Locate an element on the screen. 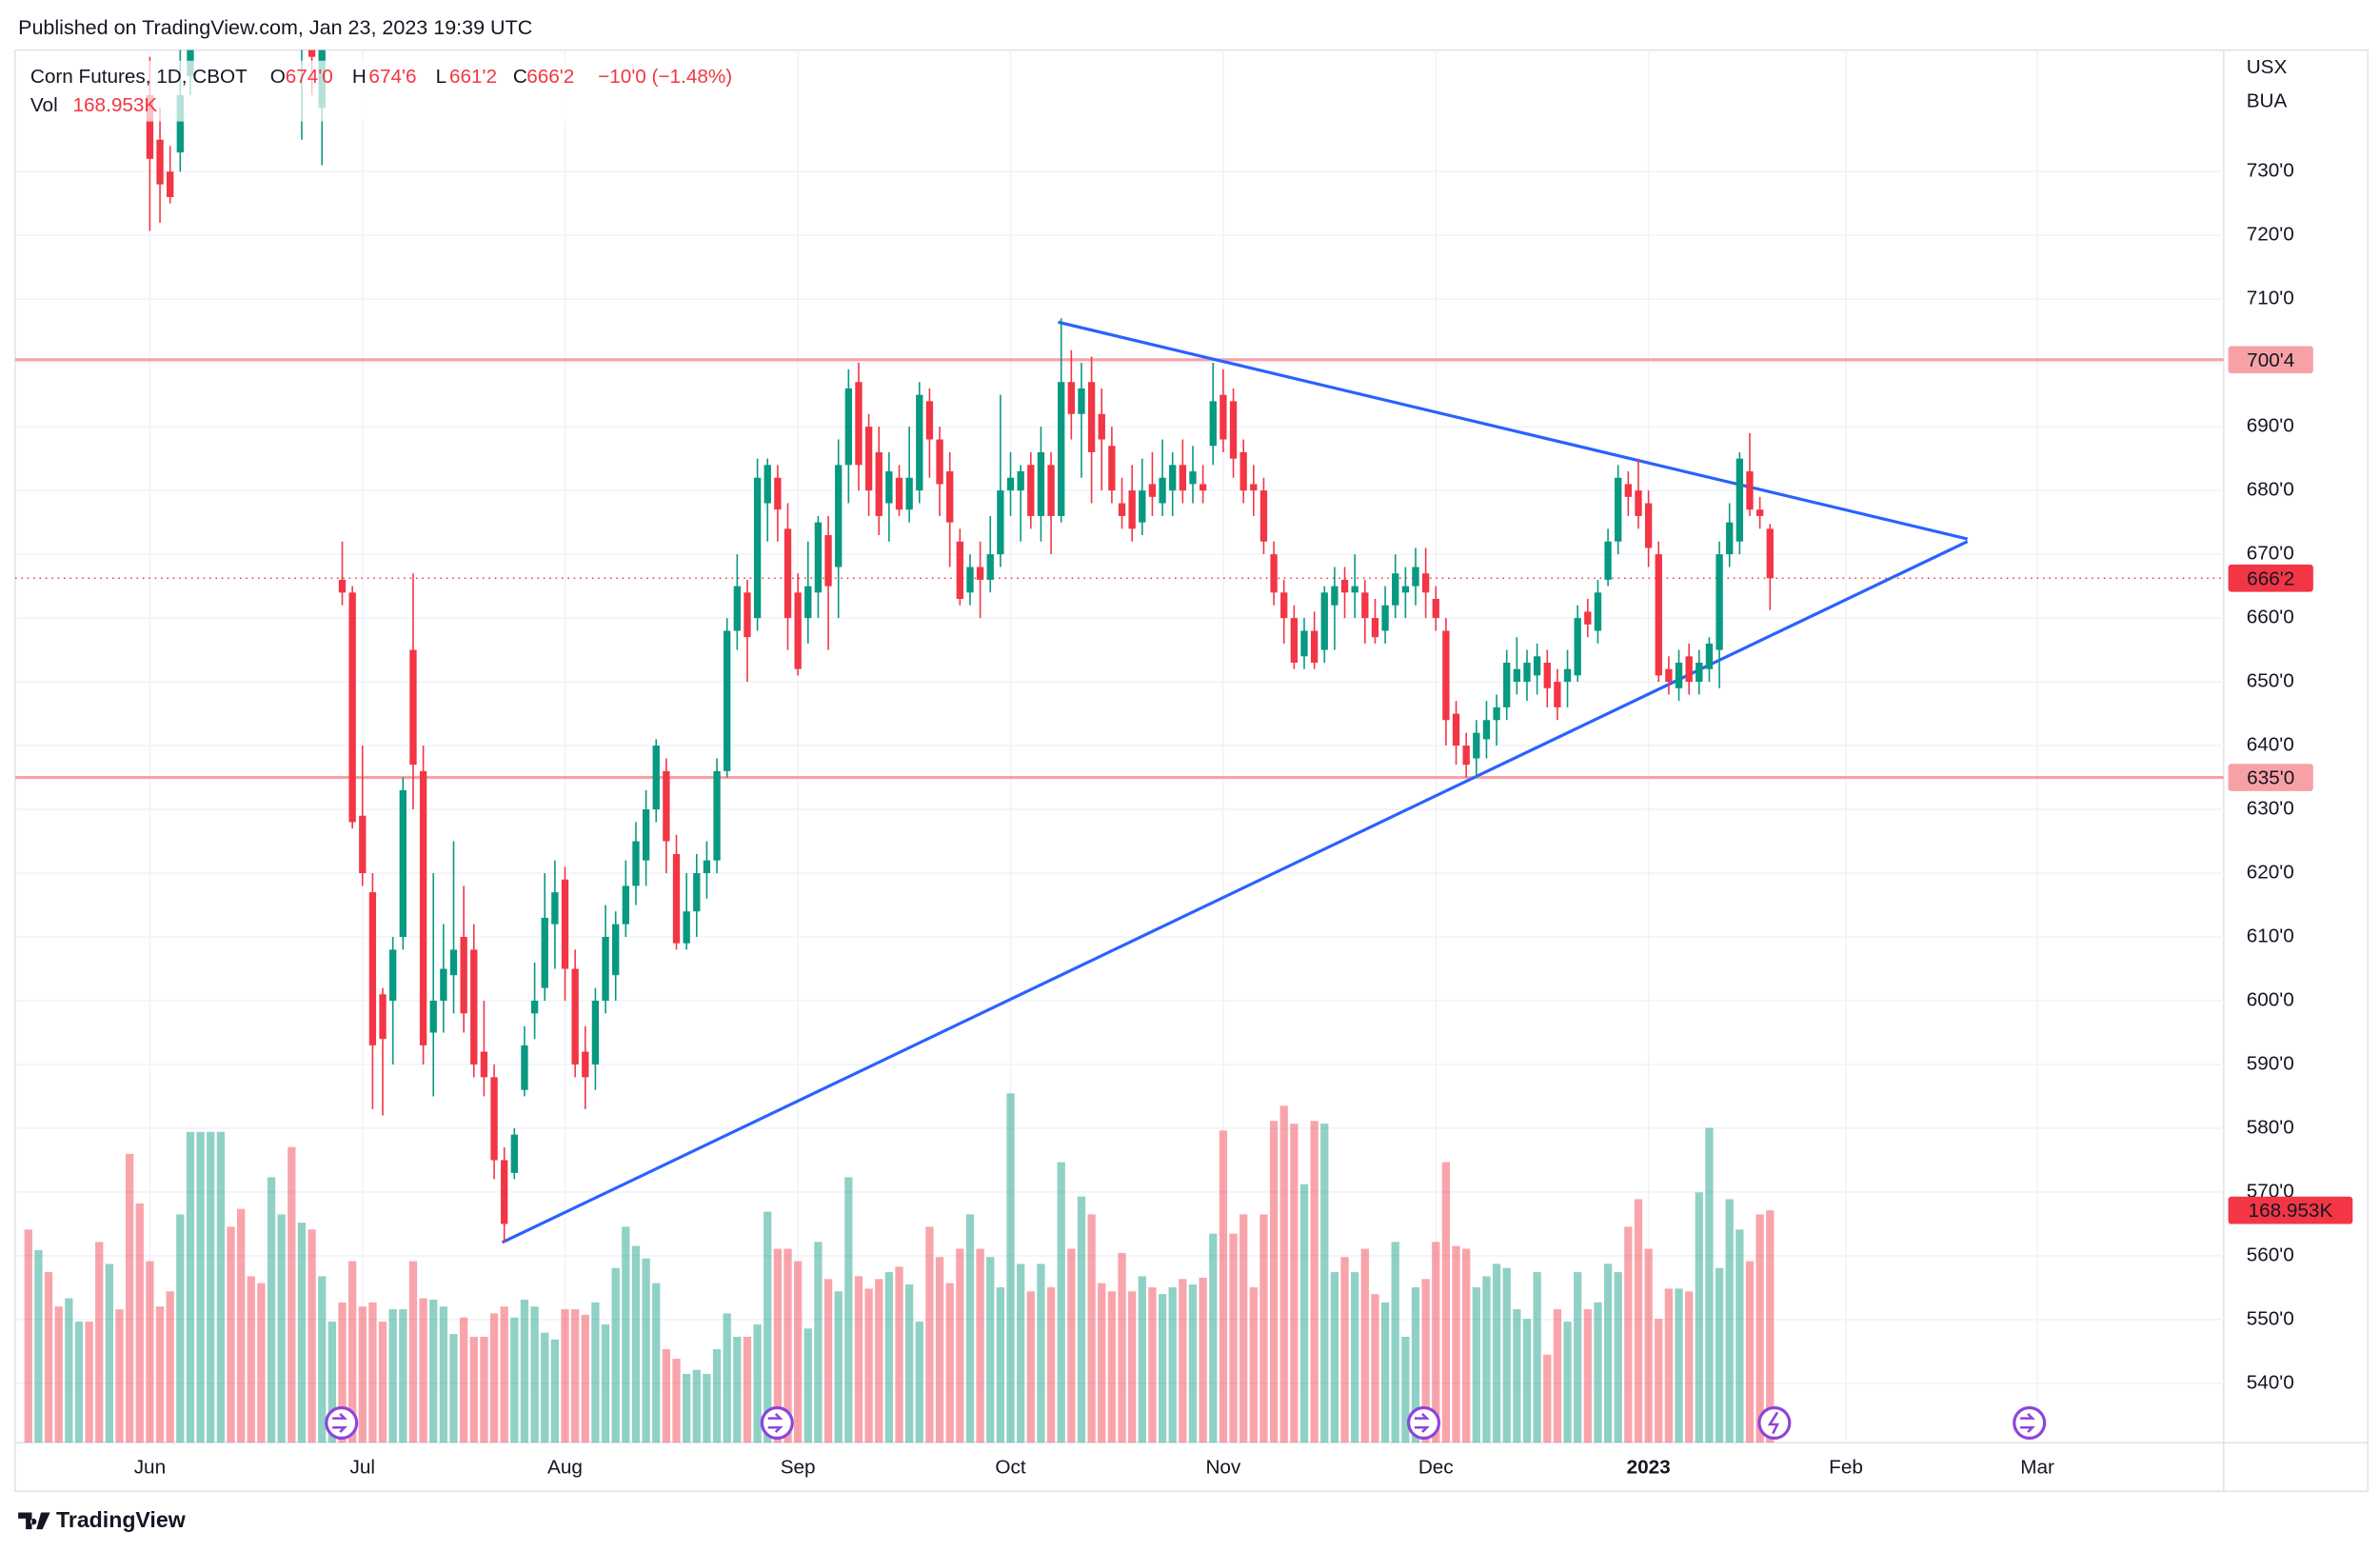  brand: TradingView is located at coordinates (102, 1520).